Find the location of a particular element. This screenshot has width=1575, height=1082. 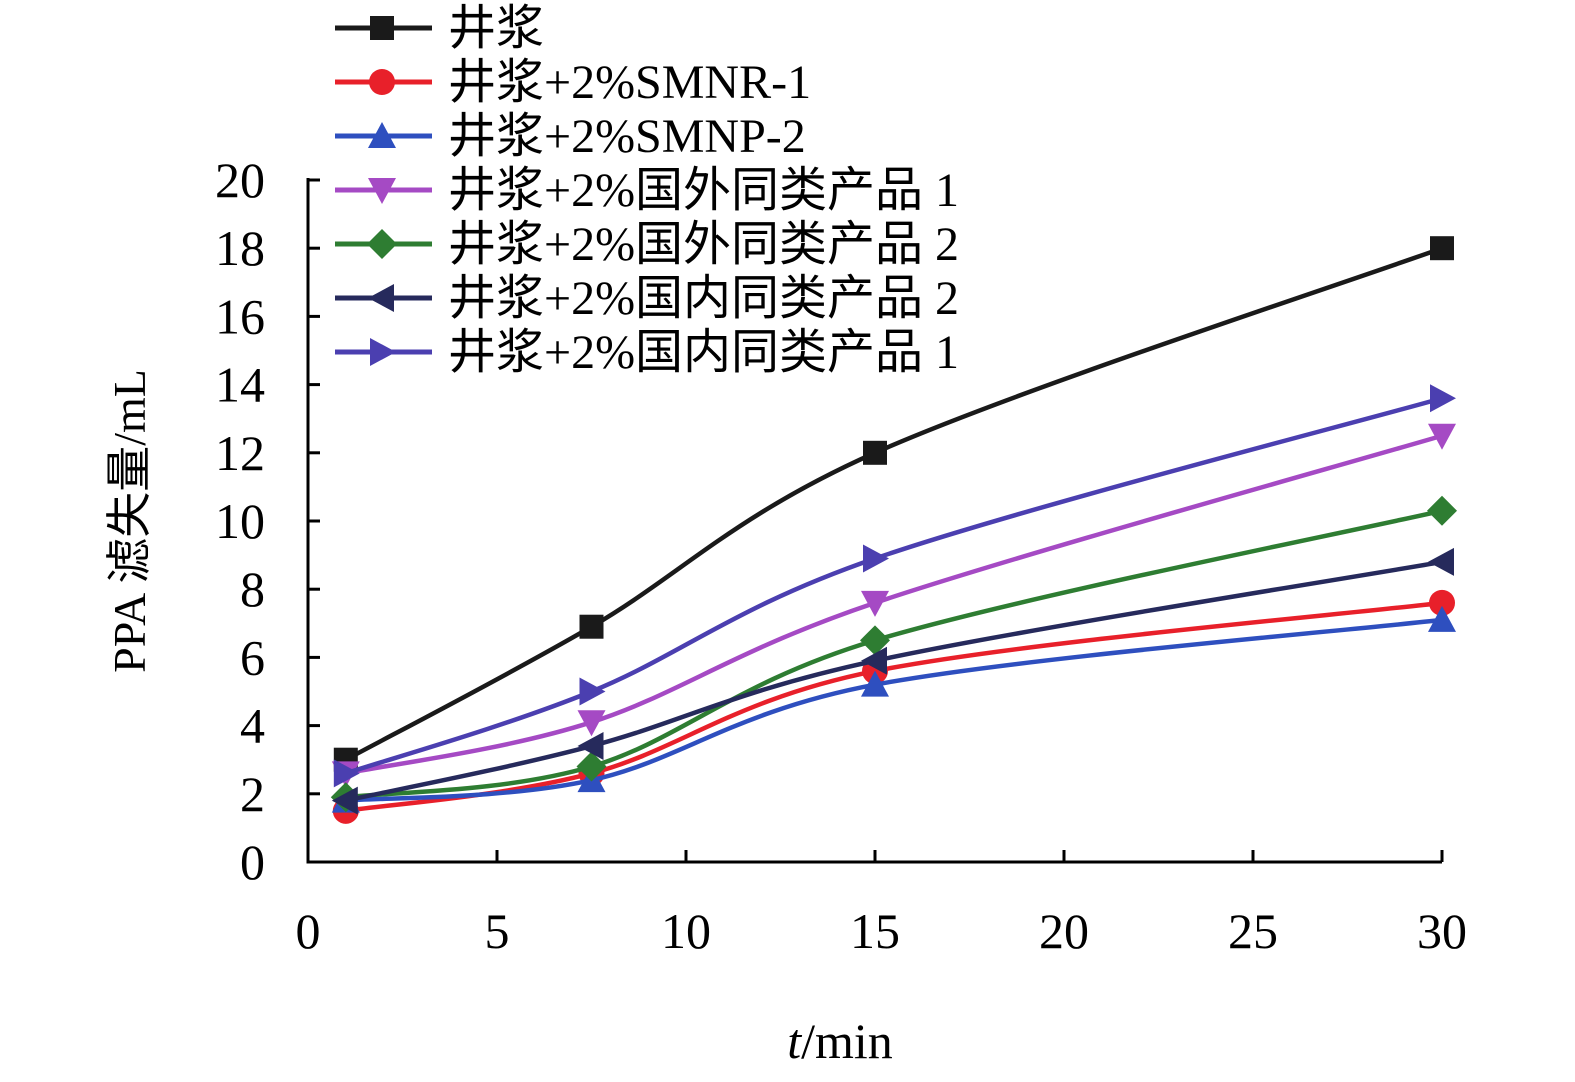

legend-item: 井浆 is located at coordinates (439, 28).